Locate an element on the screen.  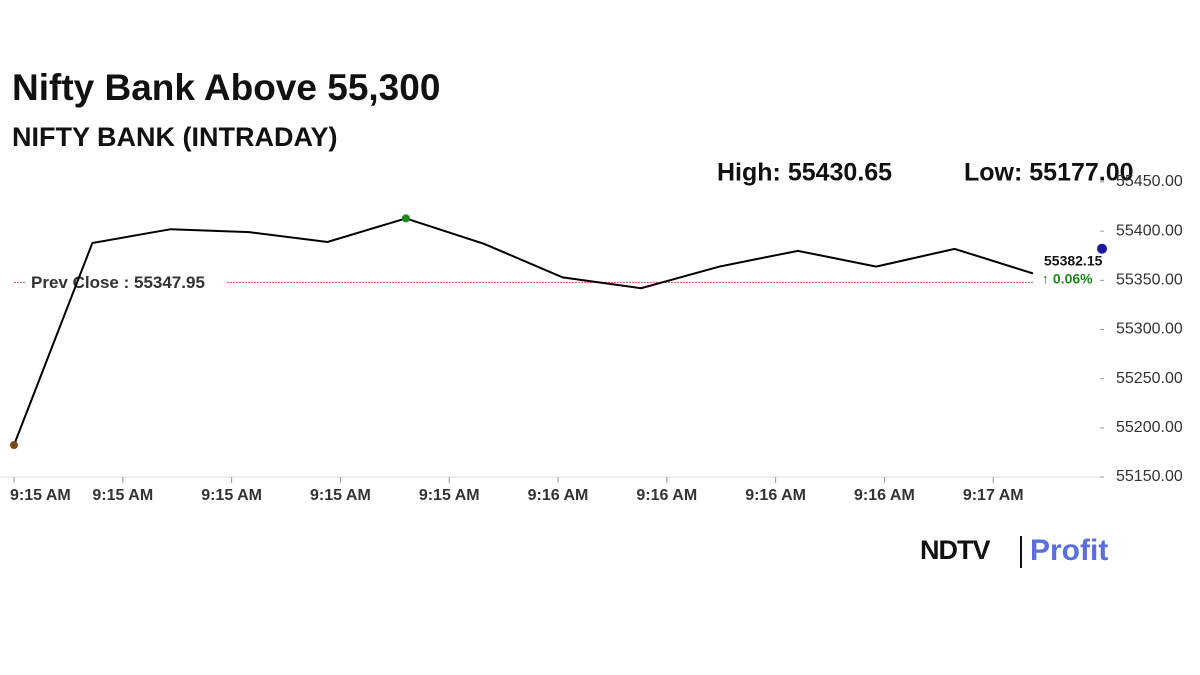
y-tick-label: 55400.00 is located at coordinates (1149, 230).